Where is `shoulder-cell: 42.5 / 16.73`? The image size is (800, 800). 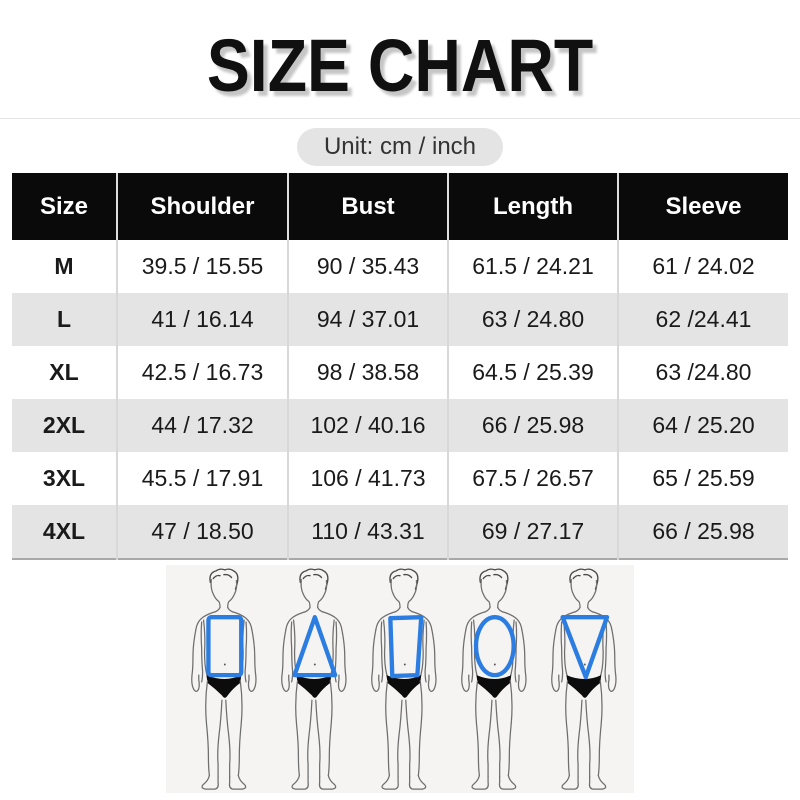
shoulder-cell: 42.5 / 16.73 is located at coordinates (202, 372).